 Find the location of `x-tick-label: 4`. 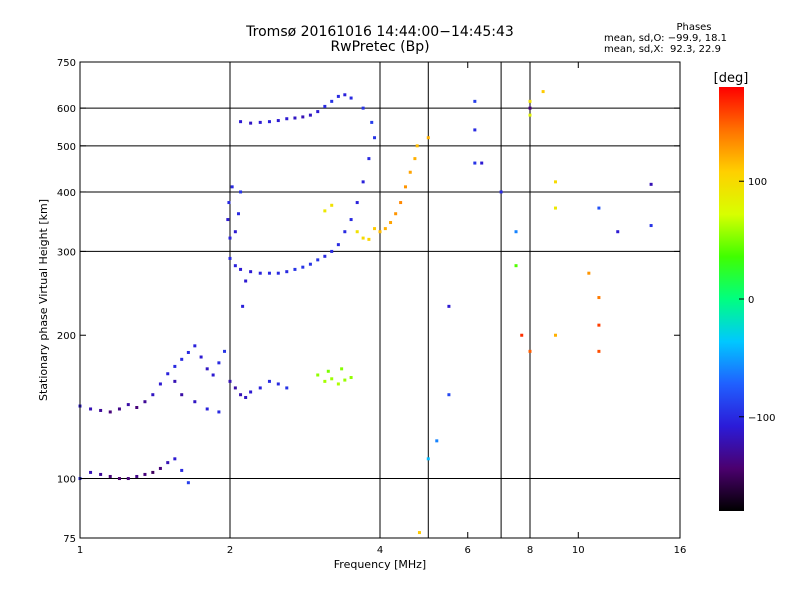

x-tick-label: 4 is located at coordinates (380, 550).